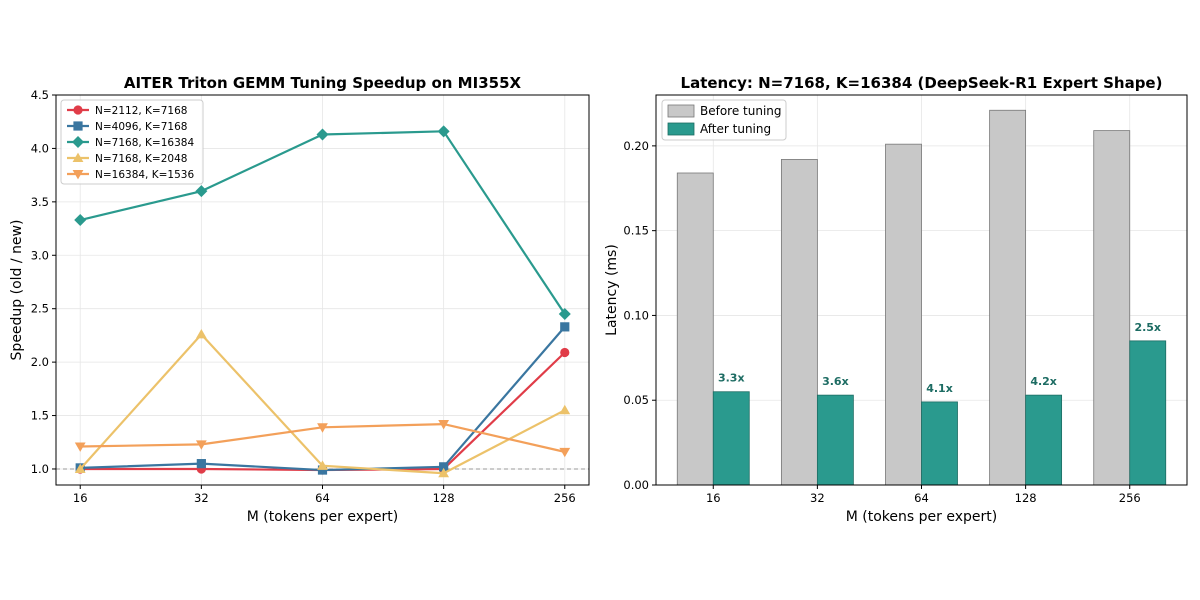 Image resolution: width=1200 pixels, height=600 pixels. Describe the element at coordinates (939, 388) in the screenshot. I see `speedup-annotation: 4.1x` at that location.